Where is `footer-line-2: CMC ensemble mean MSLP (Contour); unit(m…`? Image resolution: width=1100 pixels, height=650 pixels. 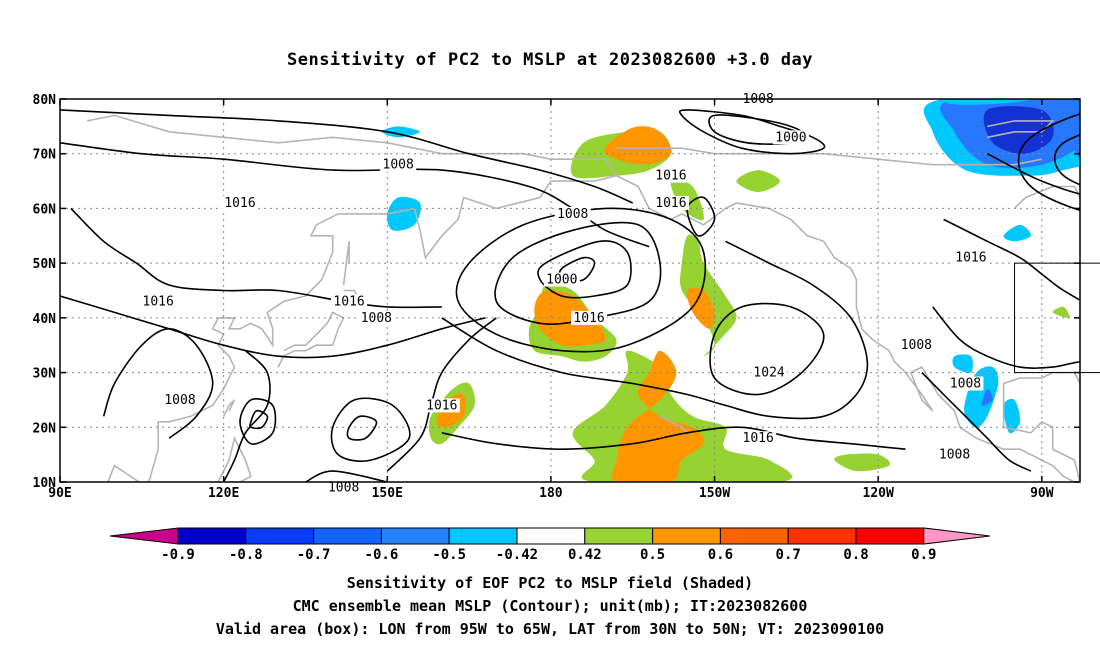
footer-line-2: CMC ensemble mean MSLP (Contour); unit(m… is located at coordinates (550, 606).